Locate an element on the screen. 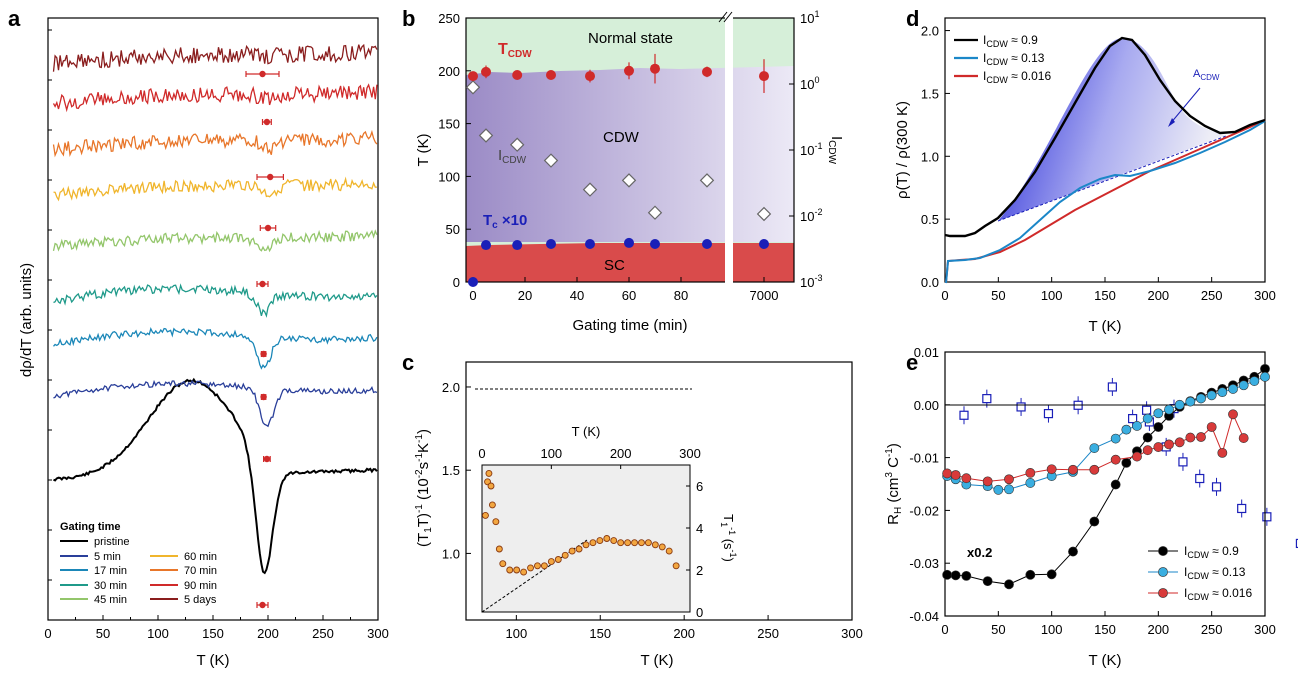 The image size is (1298, 676). y-tick-label-b: 150 is located at coordinates (449, 124).